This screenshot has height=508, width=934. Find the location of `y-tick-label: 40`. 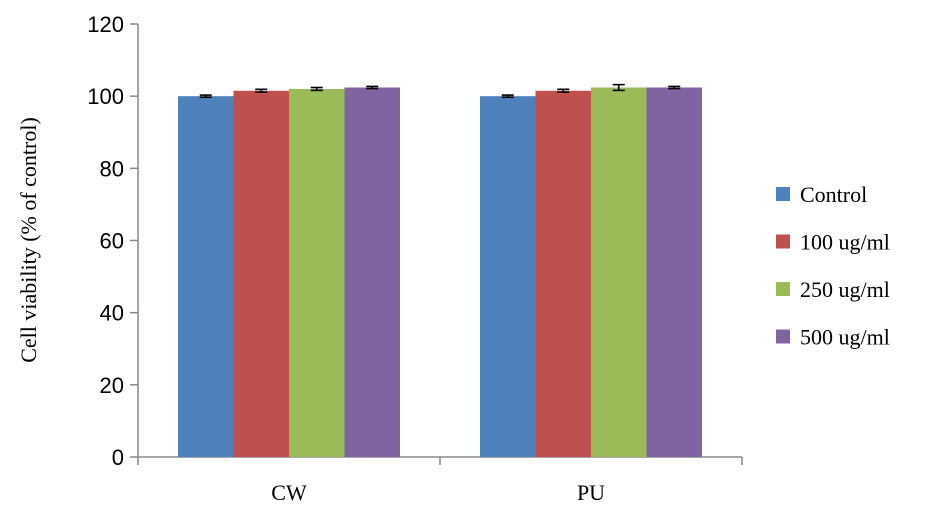

y-tick-label: 40 is located at coordinates (112, 313).